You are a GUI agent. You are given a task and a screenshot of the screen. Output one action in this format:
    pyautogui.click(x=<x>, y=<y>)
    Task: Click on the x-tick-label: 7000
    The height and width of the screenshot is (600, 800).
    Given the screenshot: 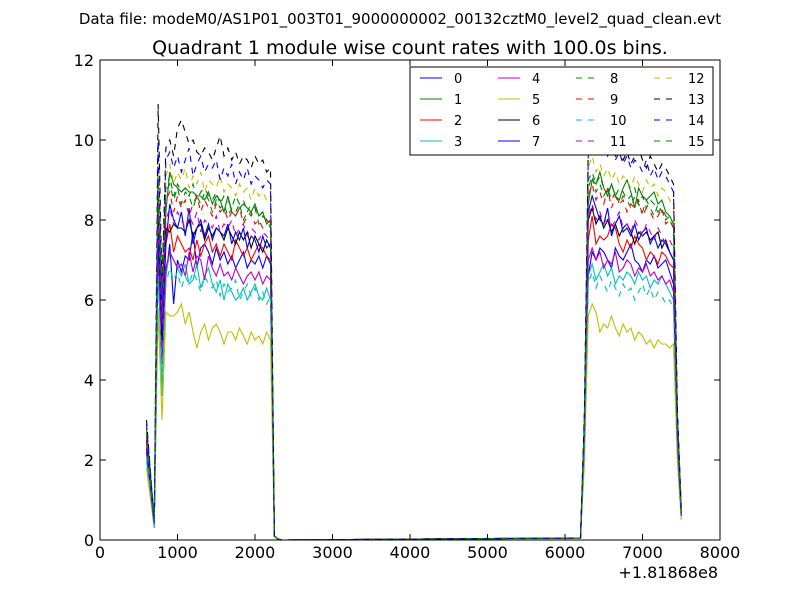 What is the action you would take?
    pyautogui.click(x=642, y=552)
    